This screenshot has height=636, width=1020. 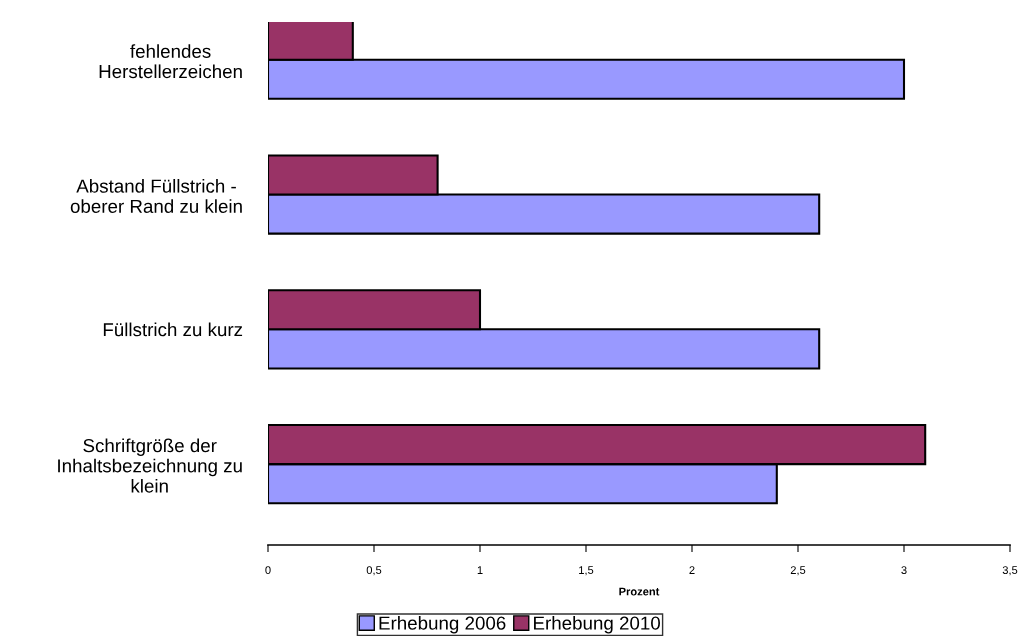 What do you see at coordinates (1010, 571) in the screenshot?
I see `x-tick-label: 3,5` at bounding box center [1010, 571].